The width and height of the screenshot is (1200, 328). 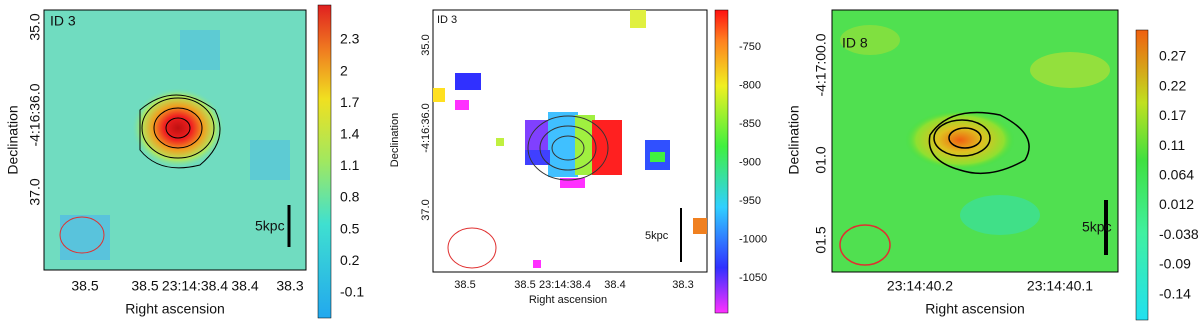 What do you see at coordinates (350, 260) in the screenshot?
I see `colorbar-tick-label: 0.2` at bounding box center [350, 260].